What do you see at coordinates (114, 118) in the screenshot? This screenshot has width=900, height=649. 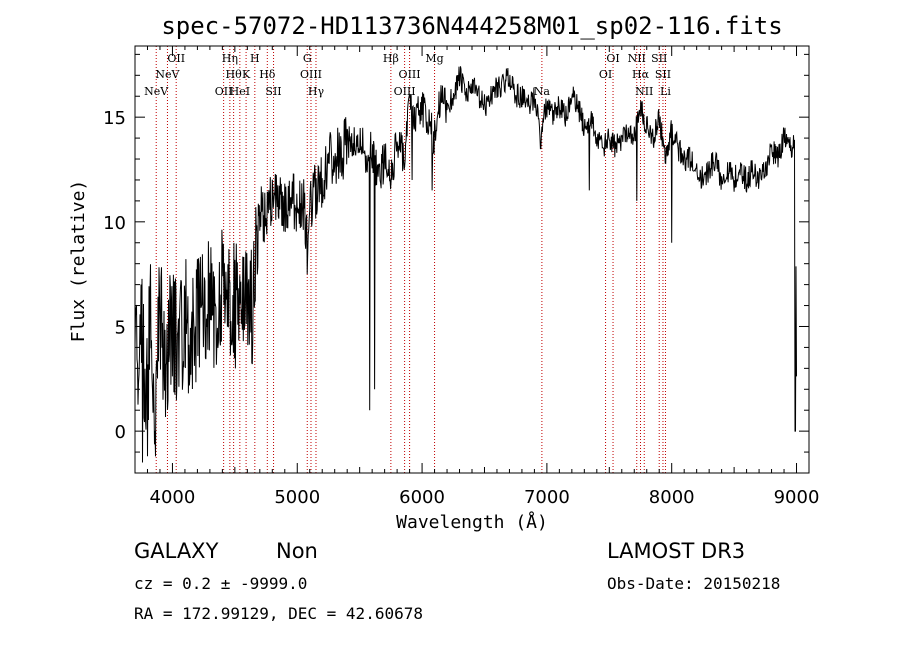 I see `y-tick-label: 15` at bounding box center [114, 118].